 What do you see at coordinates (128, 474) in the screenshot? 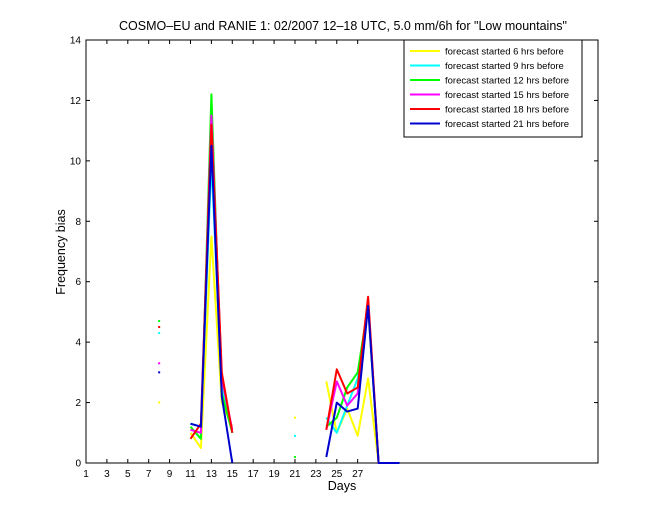
I see `x-tick-label: 5` at bounding box center [128, 474].